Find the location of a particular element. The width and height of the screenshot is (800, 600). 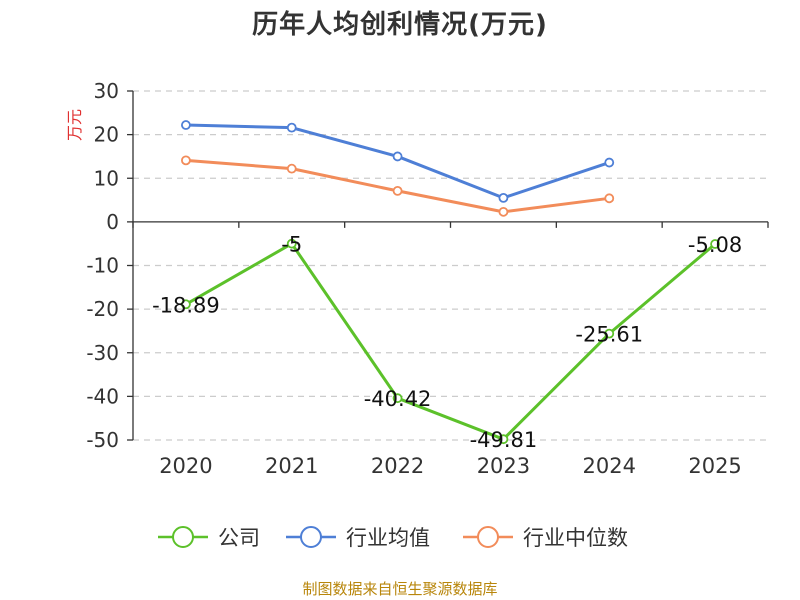

y-tick-label: 20 is located at coordinates (106, 135).